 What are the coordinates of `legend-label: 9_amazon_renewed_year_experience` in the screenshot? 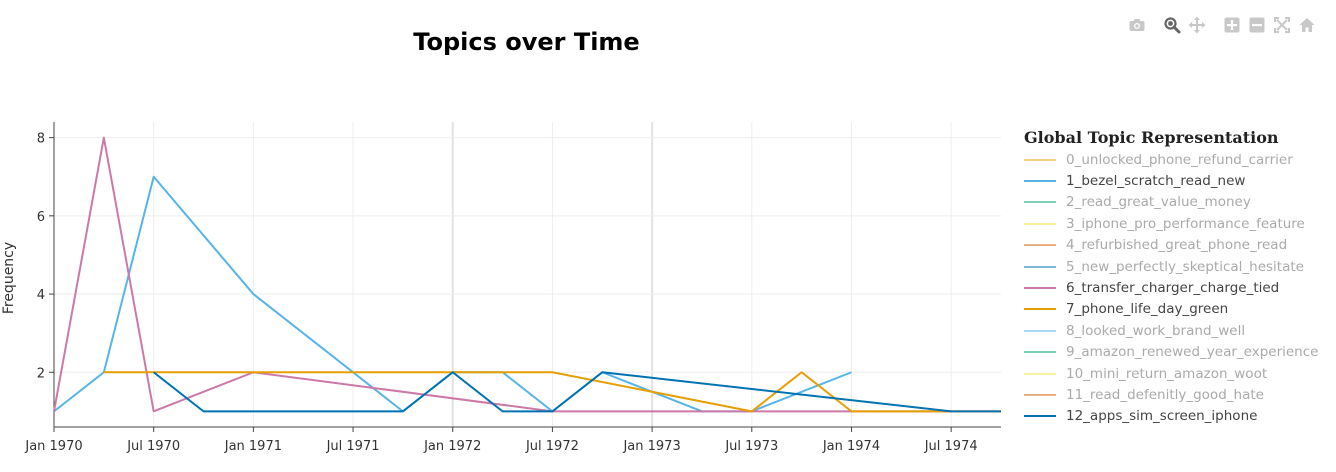 It's located at (1192, 352).